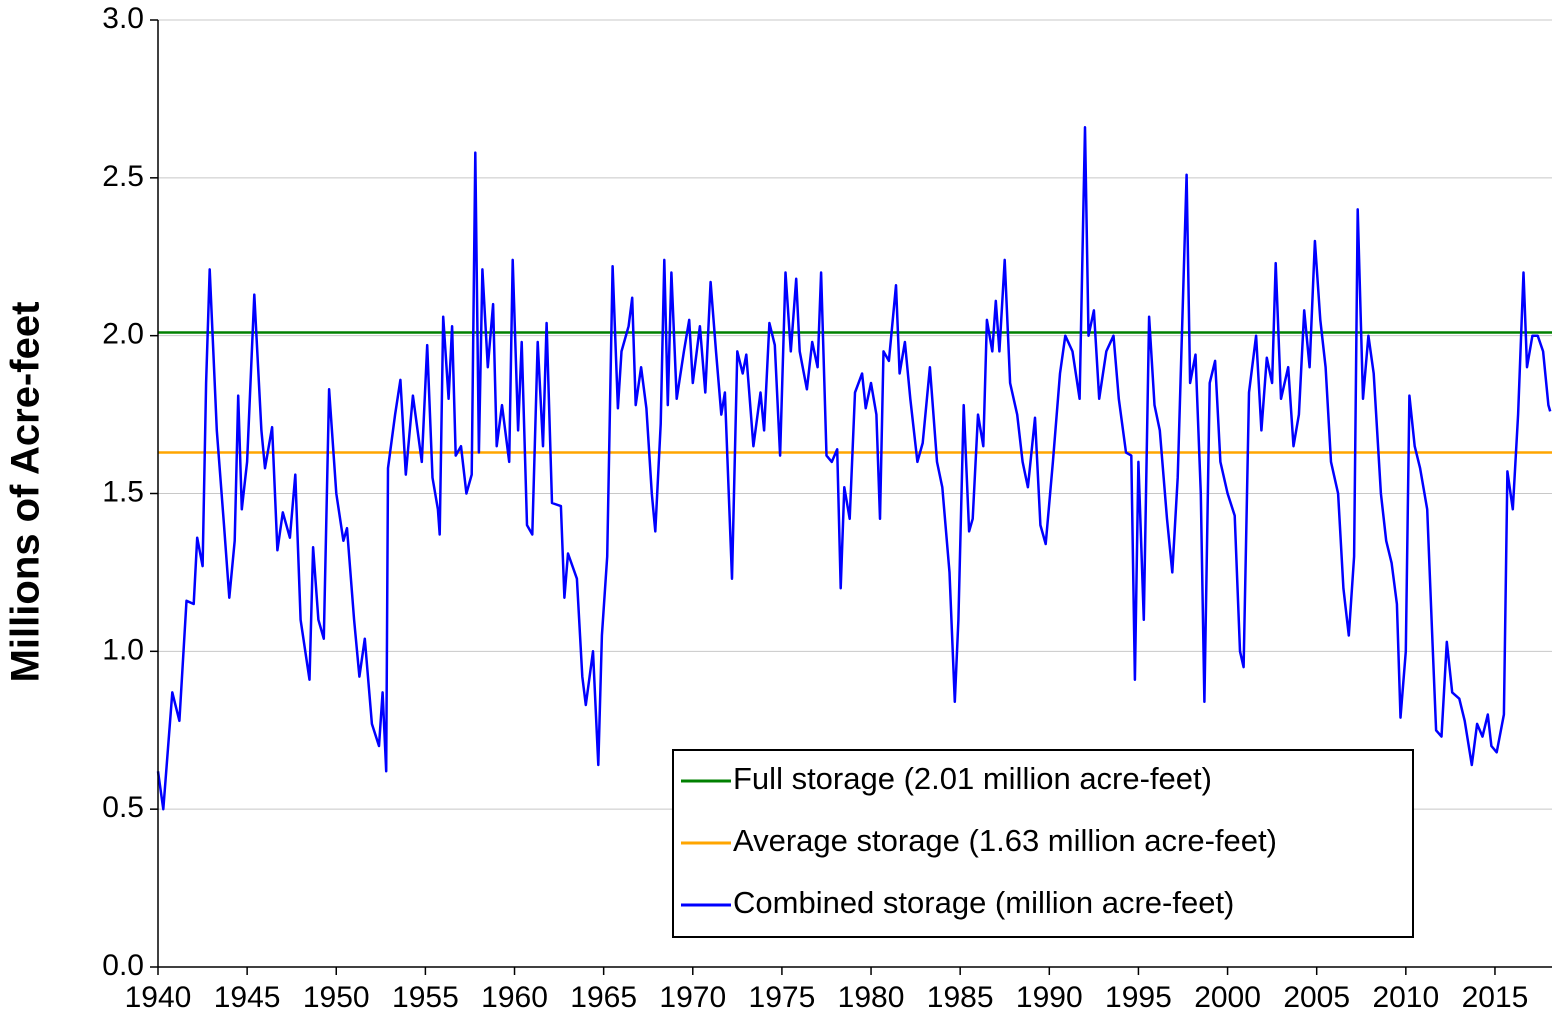 This screenshot has width=1556, height=1024. Describe the element at coordinates (782, 997) in the screenshot. I see `x-tick-label: 1975` at that location.